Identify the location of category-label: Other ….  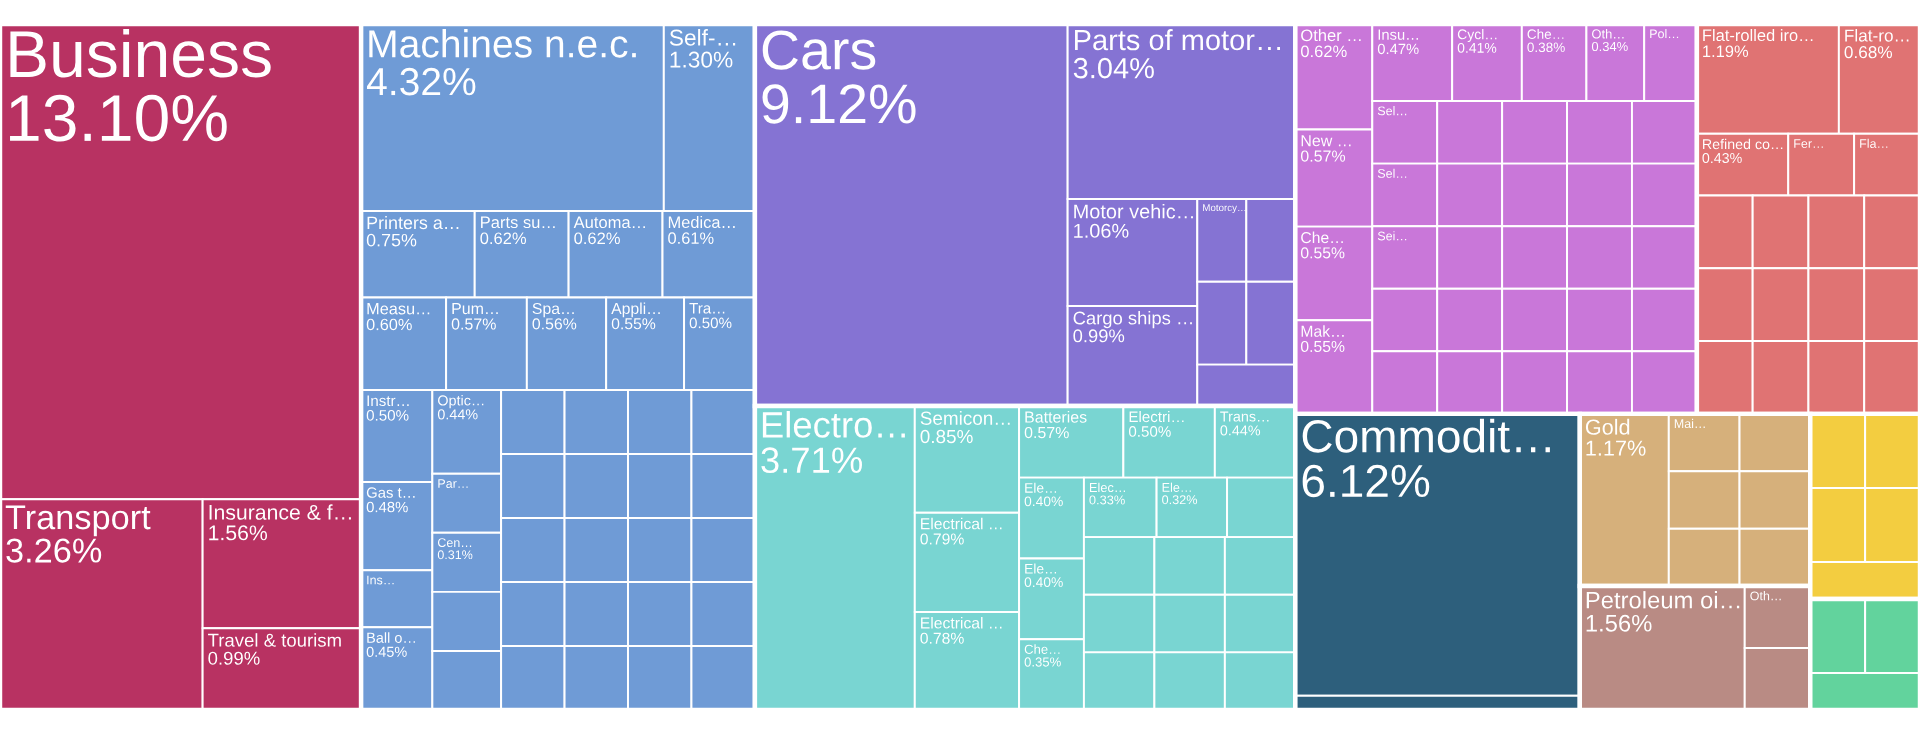
(1331, 35).